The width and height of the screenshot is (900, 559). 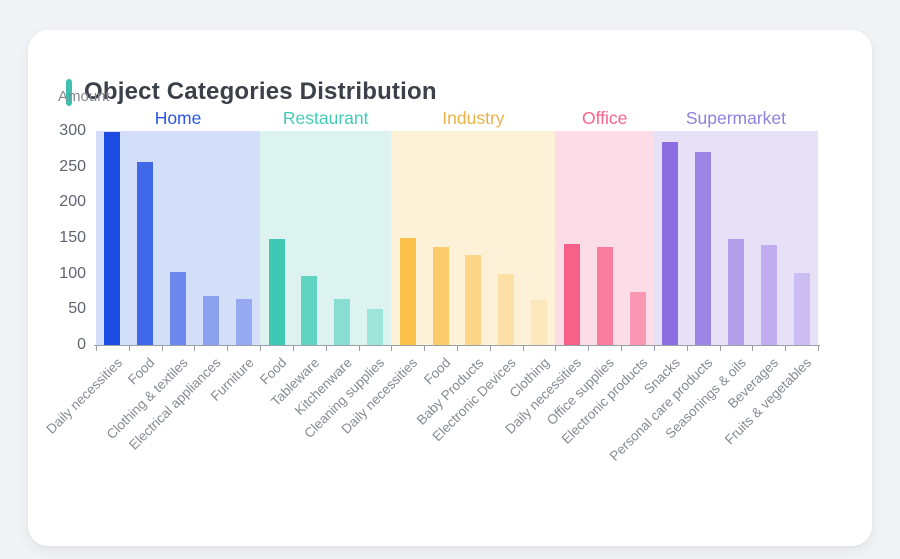 I want to click on y-tick-label: 150, so click(x=72, y=237).